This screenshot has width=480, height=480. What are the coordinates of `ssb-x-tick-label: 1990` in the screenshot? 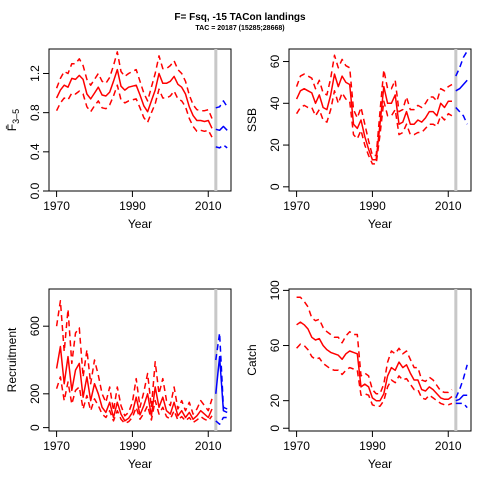 It's located at (372, 206).